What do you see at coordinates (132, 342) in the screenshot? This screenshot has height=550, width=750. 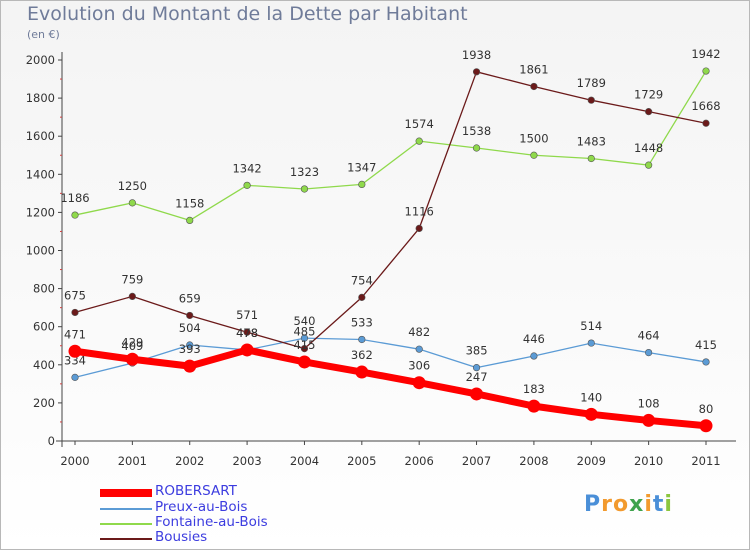 I see `data-label: 429` at bounding box center [132, 342].